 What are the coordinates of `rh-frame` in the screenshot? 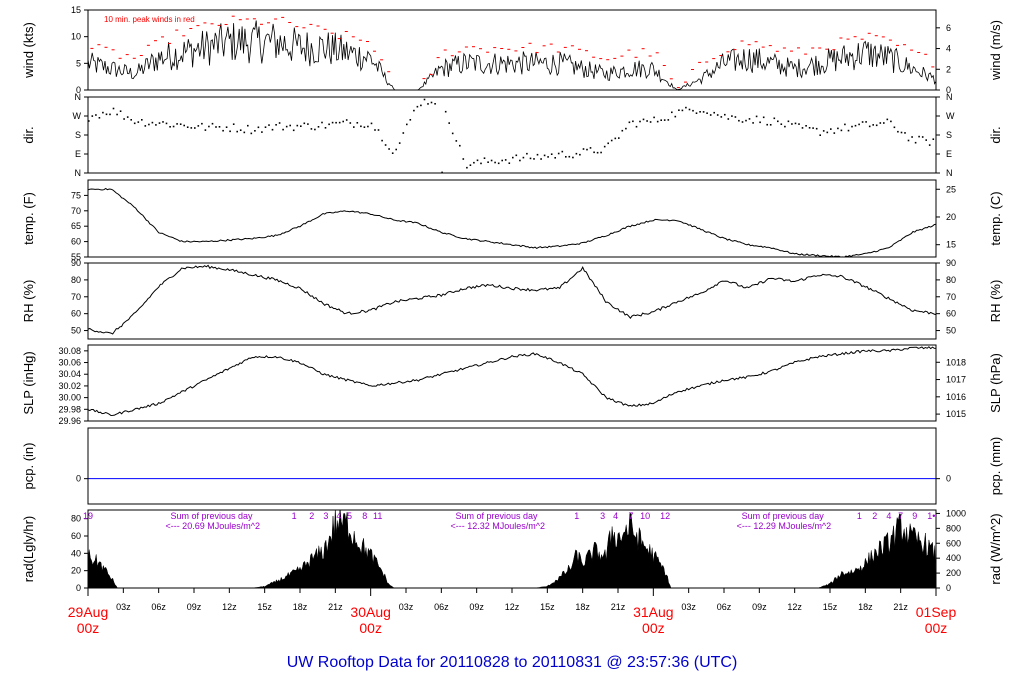 It's located at (512, 301).